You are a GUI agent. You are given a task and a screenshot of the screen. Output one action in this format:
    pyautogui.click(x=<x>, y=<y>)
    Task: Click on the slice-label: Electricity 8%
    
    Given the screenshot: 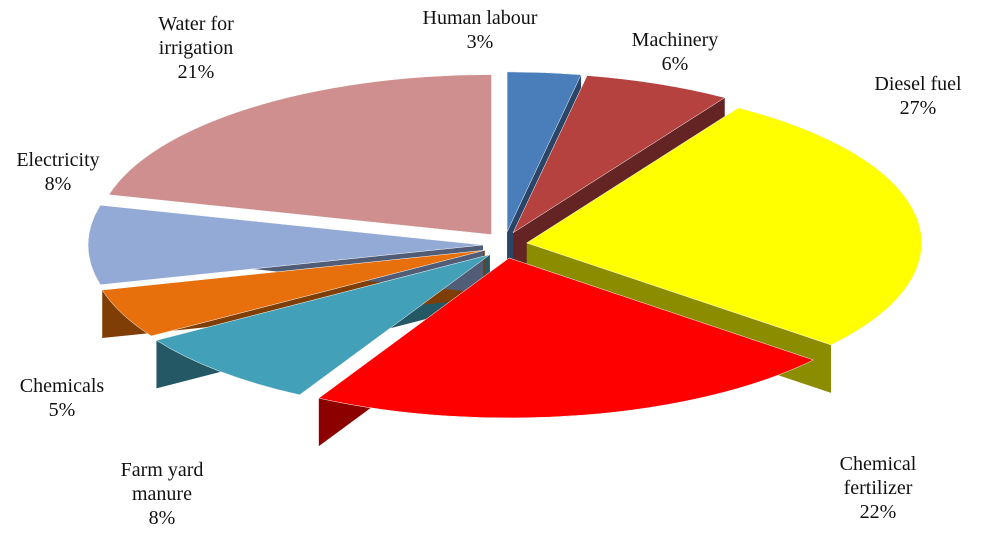 What is the action you would take?
    pyautogui.click(x=64, y=172)
    